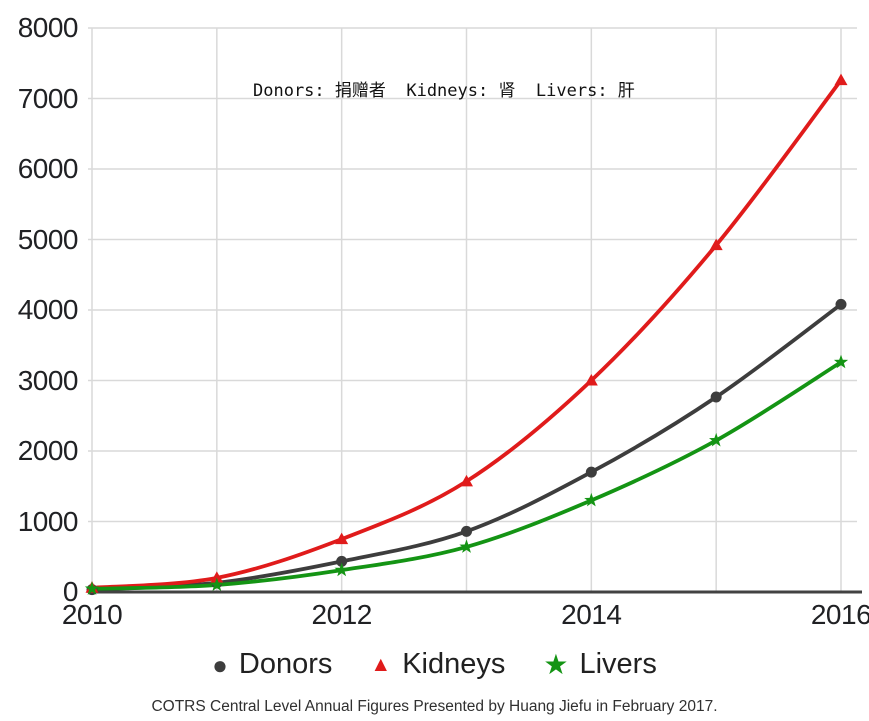 Image resolution: width=869 pixels, height=721 pixels. Describe the element at coordinates (285, 664) in the screenshot. I see `legend-label: Donors` at that location.